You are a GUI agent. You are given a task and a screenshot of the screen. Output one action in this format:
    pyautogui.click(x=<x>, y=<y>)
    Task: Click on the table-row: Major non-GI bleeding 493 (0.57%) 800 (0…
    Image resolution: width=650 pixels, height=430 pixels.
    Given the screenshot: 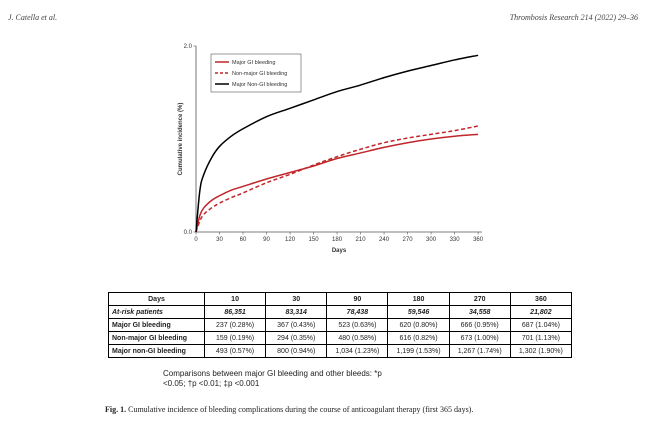 What is the action you would take?
    pyautogui.click(x=340, y=351)
    